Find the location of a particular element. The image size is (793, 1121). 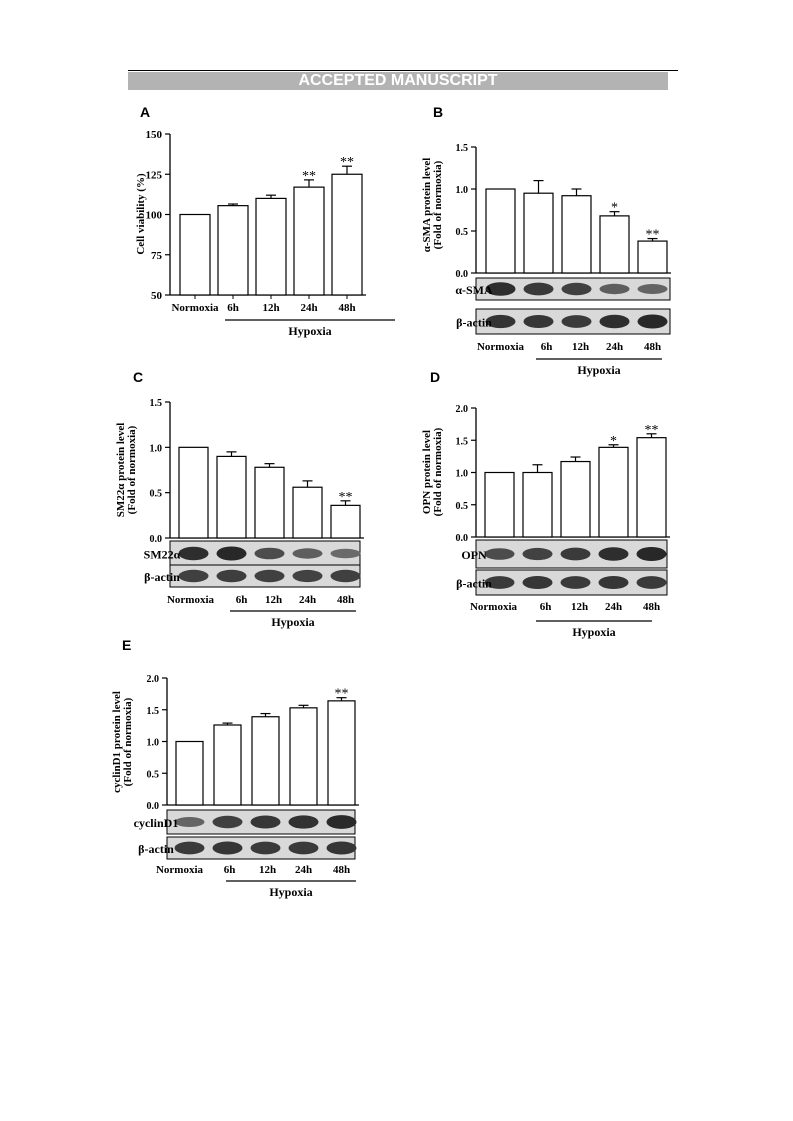

y-tick-label: 75 is located at coordinates (157, 256).